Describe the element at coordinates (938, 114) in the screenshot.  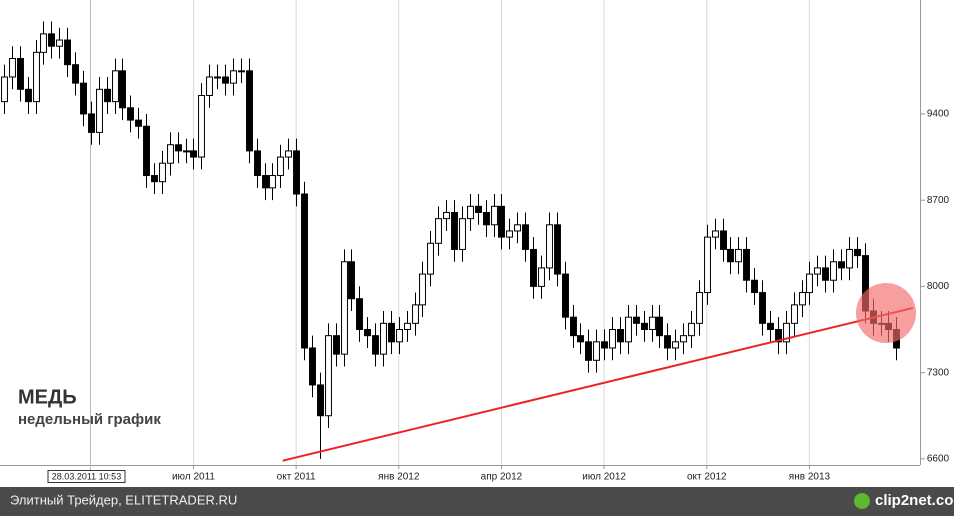
I see `y-tick-label: 9400` at that location.